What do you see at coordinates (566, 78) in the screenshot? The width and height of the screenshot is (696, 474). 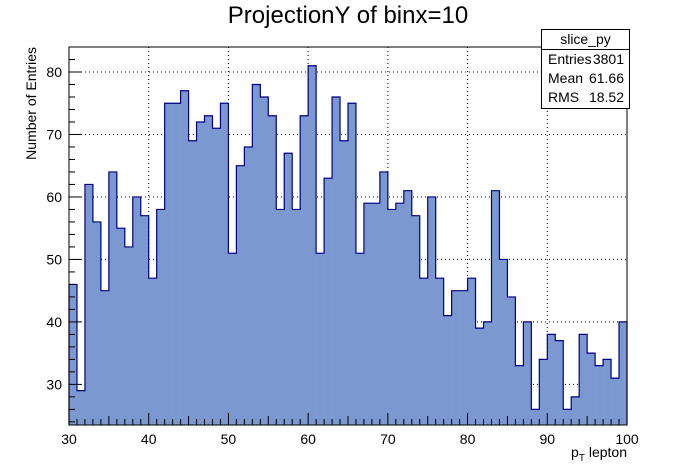 I see `stats-key: Mean` at bounding box center [566, 78].